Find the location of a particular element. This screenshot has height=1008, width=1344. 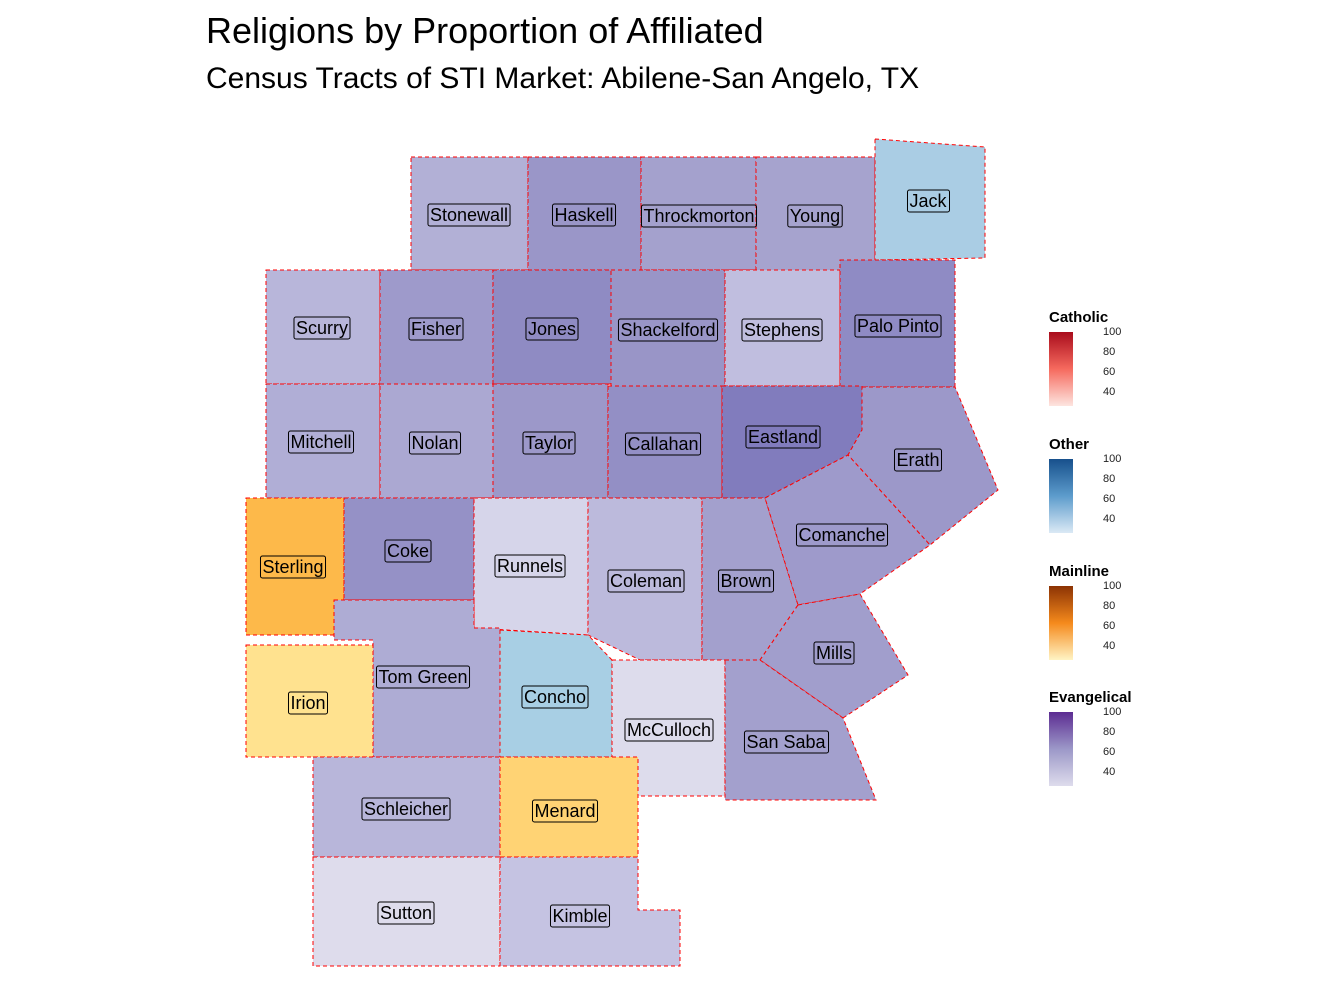

county-label-box-runnels is located at coordinates (530, 566).